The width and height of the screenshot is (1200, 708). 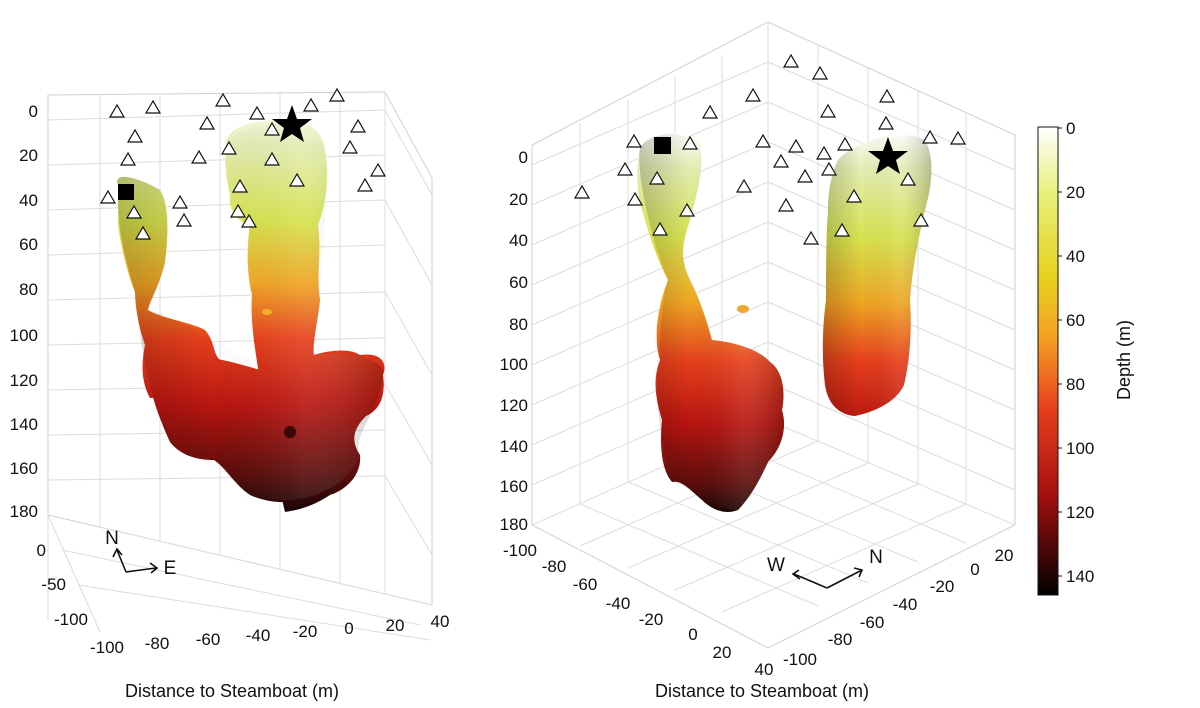 I want to click on right-compass-n: N, so click(x=876, y=557).